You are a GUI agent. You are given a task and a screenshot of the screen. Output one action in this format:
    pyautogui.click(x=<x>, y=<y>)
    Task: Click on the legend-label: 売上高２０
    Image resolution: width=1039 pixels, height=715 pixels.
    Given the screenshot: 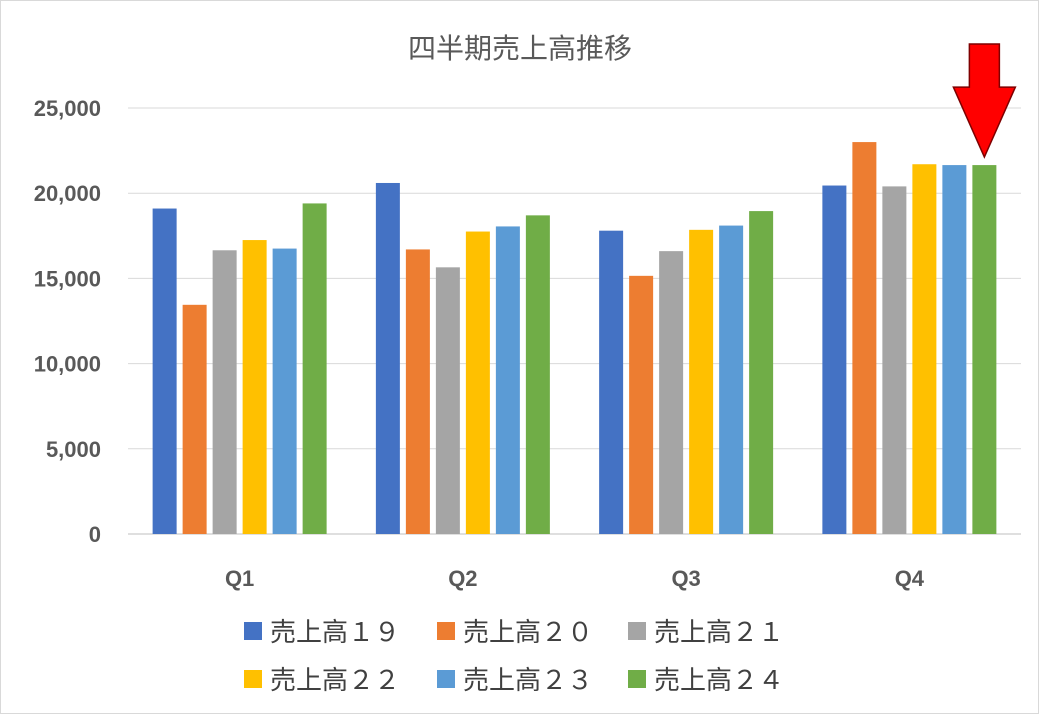 What is the action you would take?
    pyautogui.click(x=528, y=633)
    